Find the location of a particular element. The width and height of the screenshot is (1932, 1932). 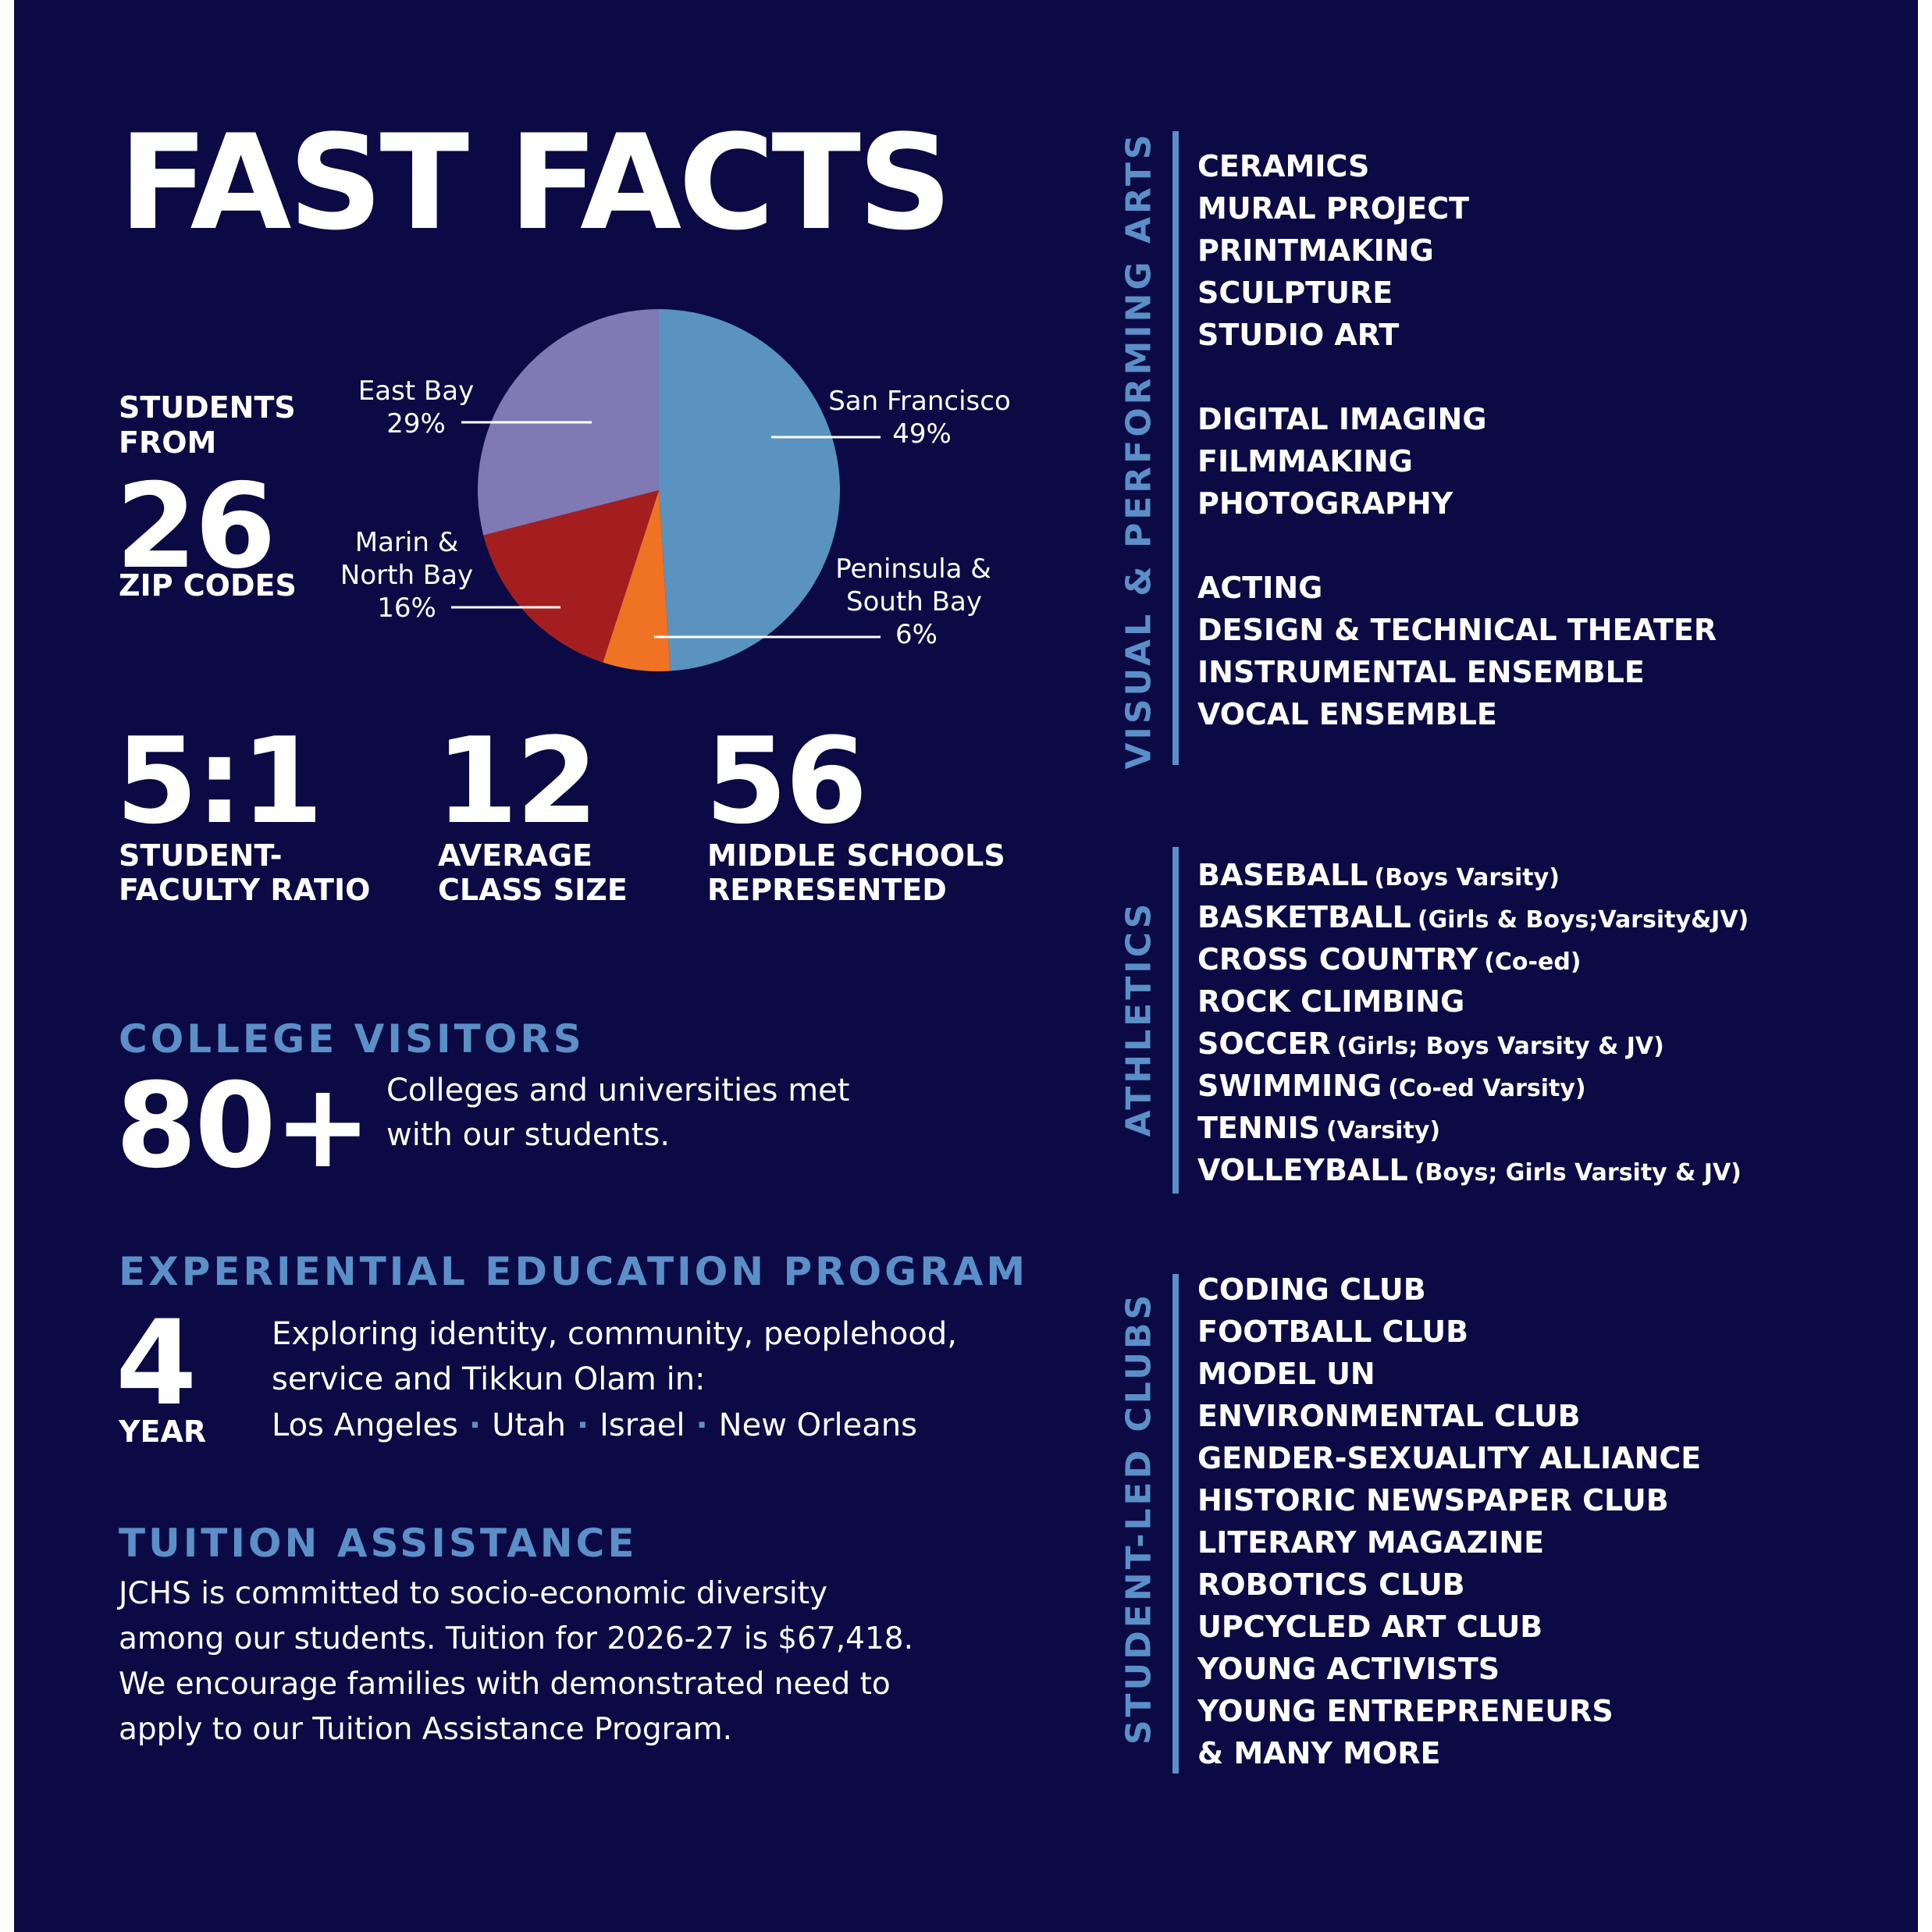

pie-label-east-bay: East Bay is located at coordinates (416, 391).